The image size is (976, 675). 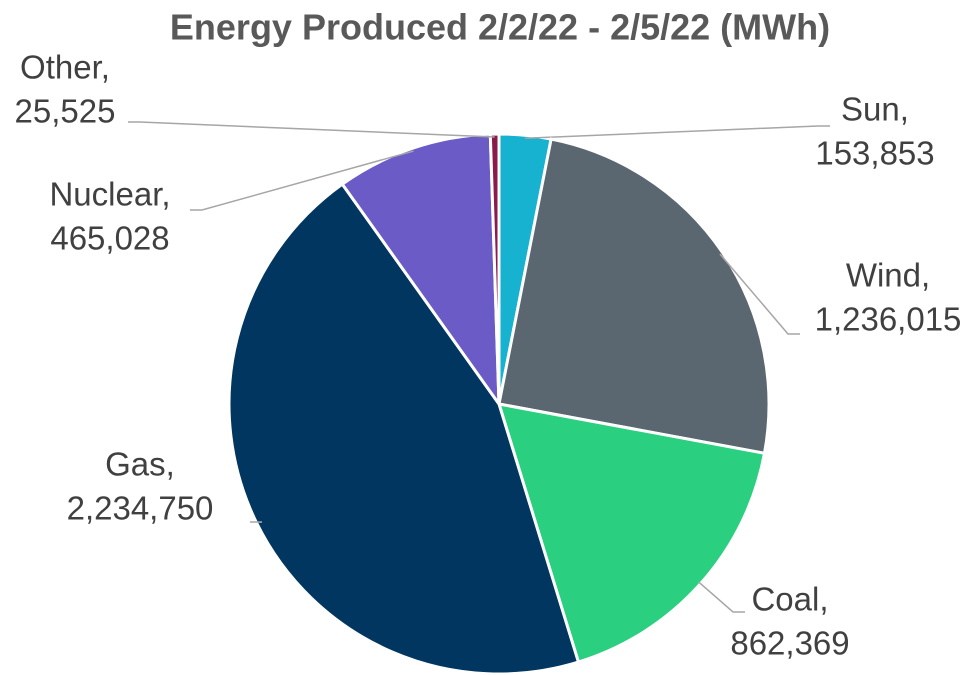 What do you see at coordinates (65, 67) in the screenshot?
I see `data-label-category: Other,` at bounding box center [65, 67].